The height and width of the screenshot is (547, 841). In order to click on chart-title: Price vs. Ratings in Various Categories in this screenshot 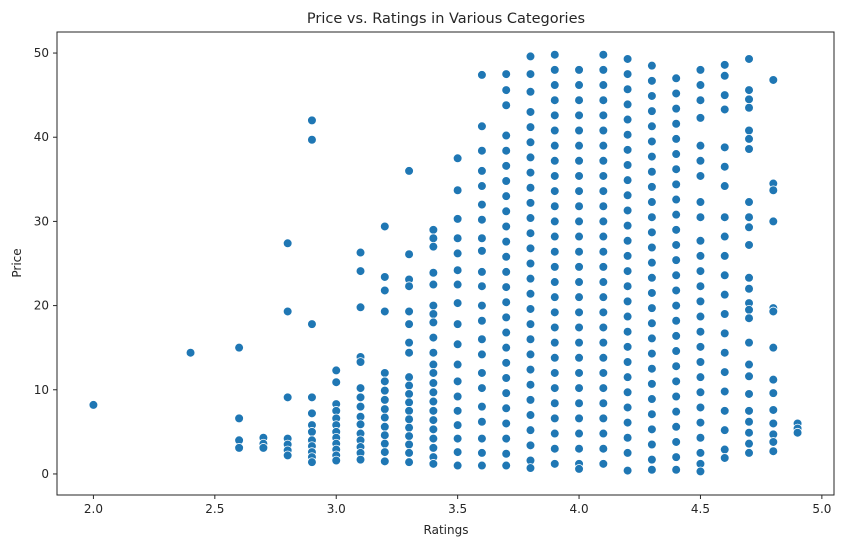, I will do `click(446, 19)`.